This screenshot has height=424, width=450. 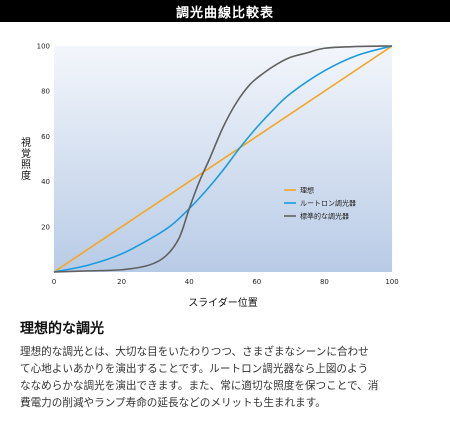 What do you see at coordinates (223, 302) in the screenshot?
I see `x-axis-title: スライダー位置` at bounding box center [223, 302].